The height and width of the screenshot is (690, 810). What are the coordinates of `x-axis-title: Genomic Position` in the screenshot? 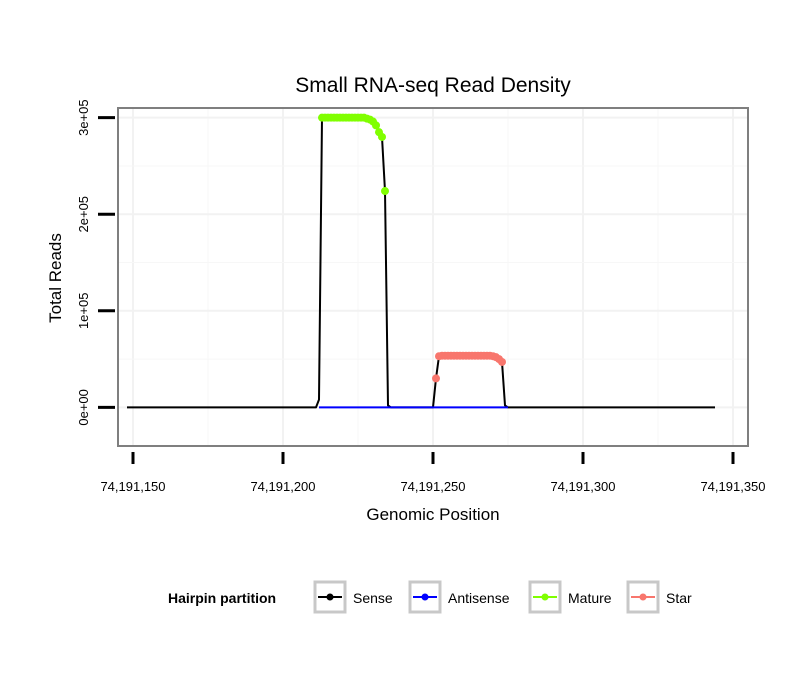 It's located at (432, 514).